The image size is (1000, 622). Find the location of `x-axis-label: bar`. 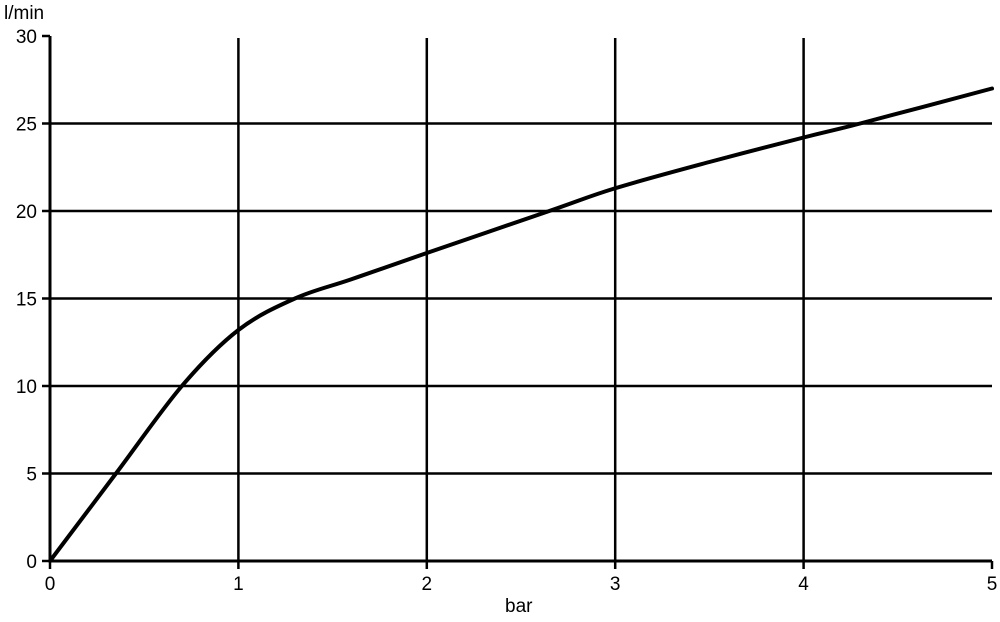

x-axis-label: bar is located at coordinates (519, 606).